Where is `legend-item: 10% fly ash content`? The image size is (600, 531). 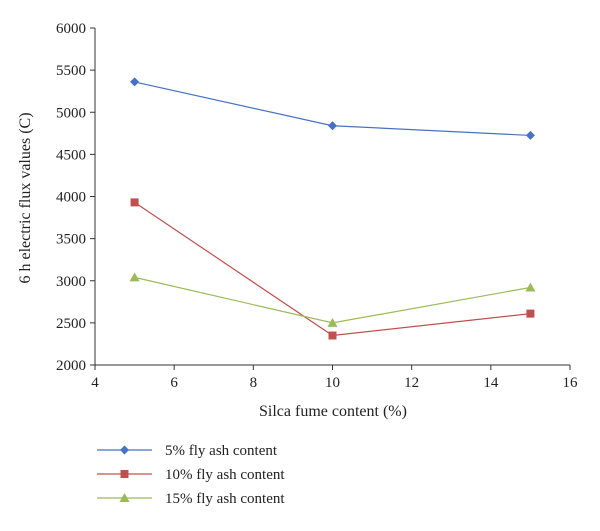
legend-item: 10% fly ash content is located at coordinates (191, 475).